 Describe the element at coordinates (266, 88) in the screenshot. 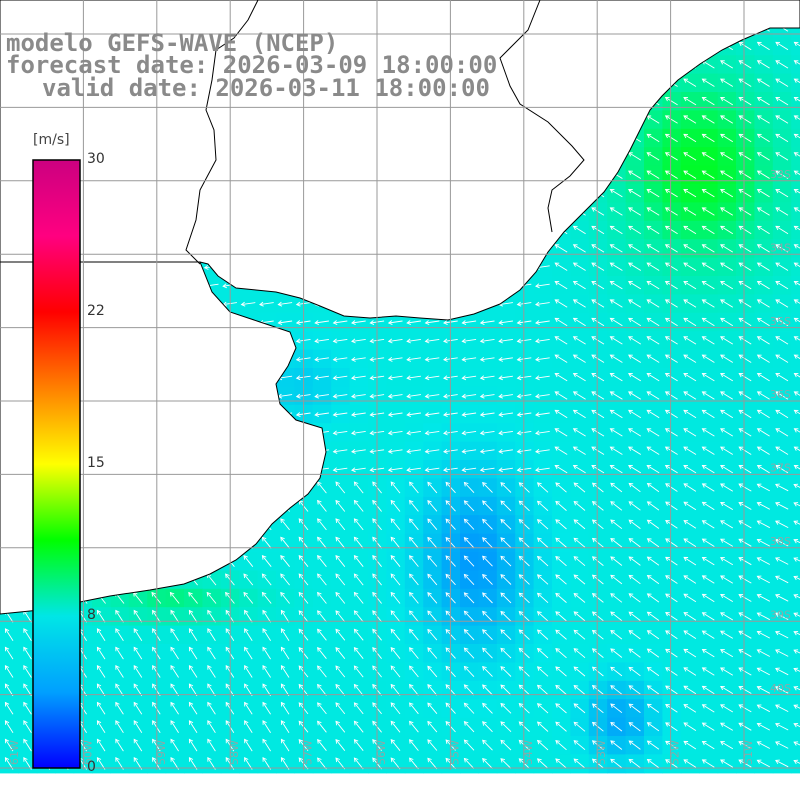

I see `valid-date: valid date: 2026-03-11 18:00:00` at that location.